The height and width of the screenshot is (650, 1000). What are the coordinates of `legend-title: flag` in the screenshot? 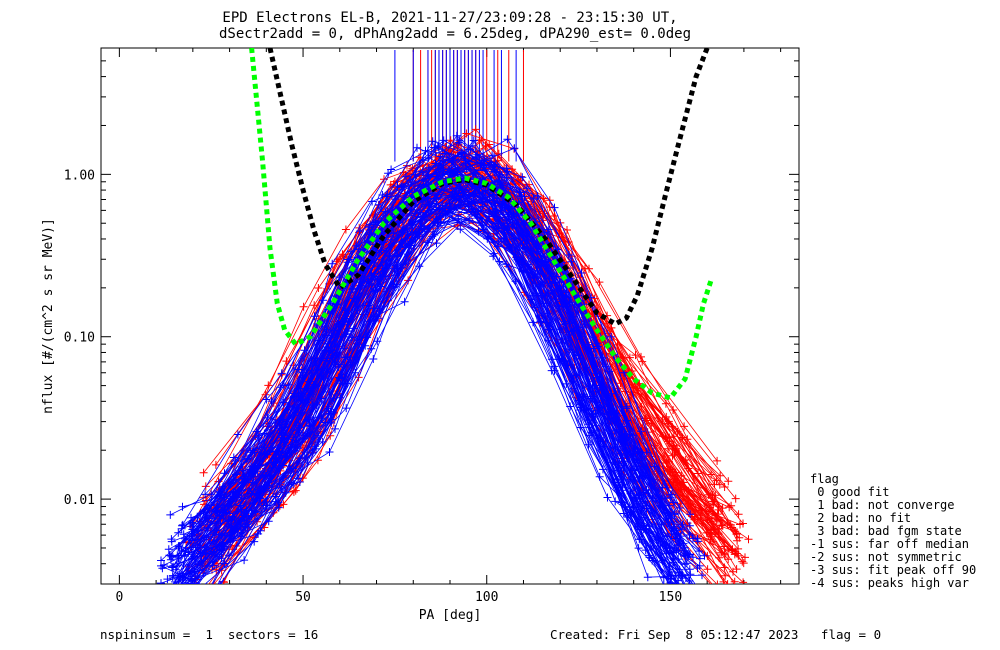 It's located at (824, 479).